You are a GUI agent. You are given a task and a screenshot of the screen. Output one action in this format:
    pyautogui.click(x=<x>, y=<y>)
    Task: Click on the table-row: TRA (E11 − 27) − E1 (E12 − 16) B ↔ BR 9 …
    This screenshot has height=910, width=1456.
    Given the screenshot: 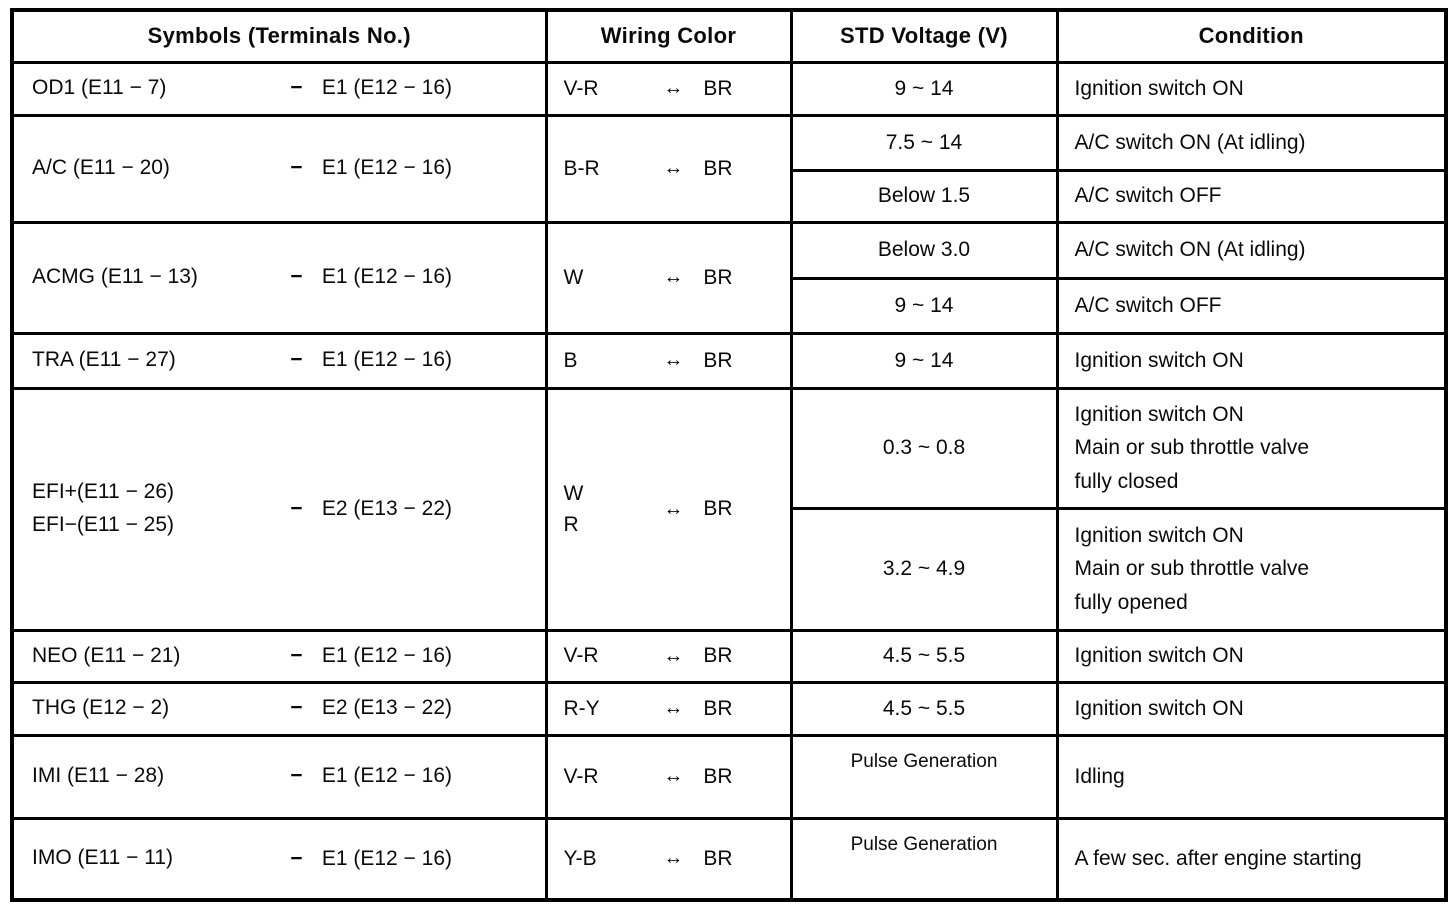 What is the action you would take?
    pyautogui.click(x=729, y=360)
    